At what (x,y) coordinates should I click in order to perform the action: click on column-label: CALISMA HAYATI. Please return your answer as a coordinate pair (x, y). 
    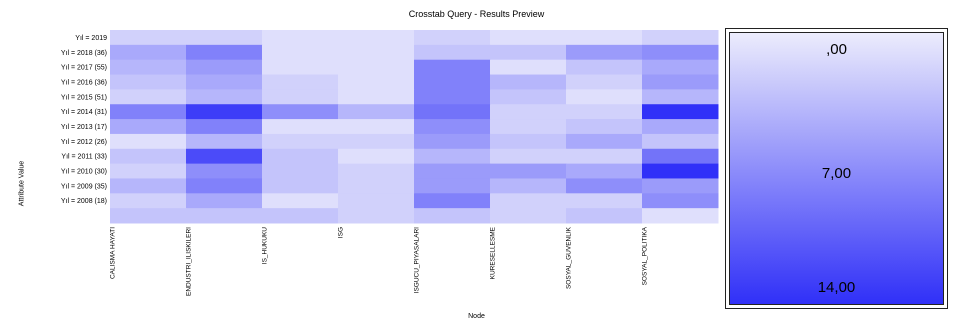
    Looking at the image, I should click on (113, 253).